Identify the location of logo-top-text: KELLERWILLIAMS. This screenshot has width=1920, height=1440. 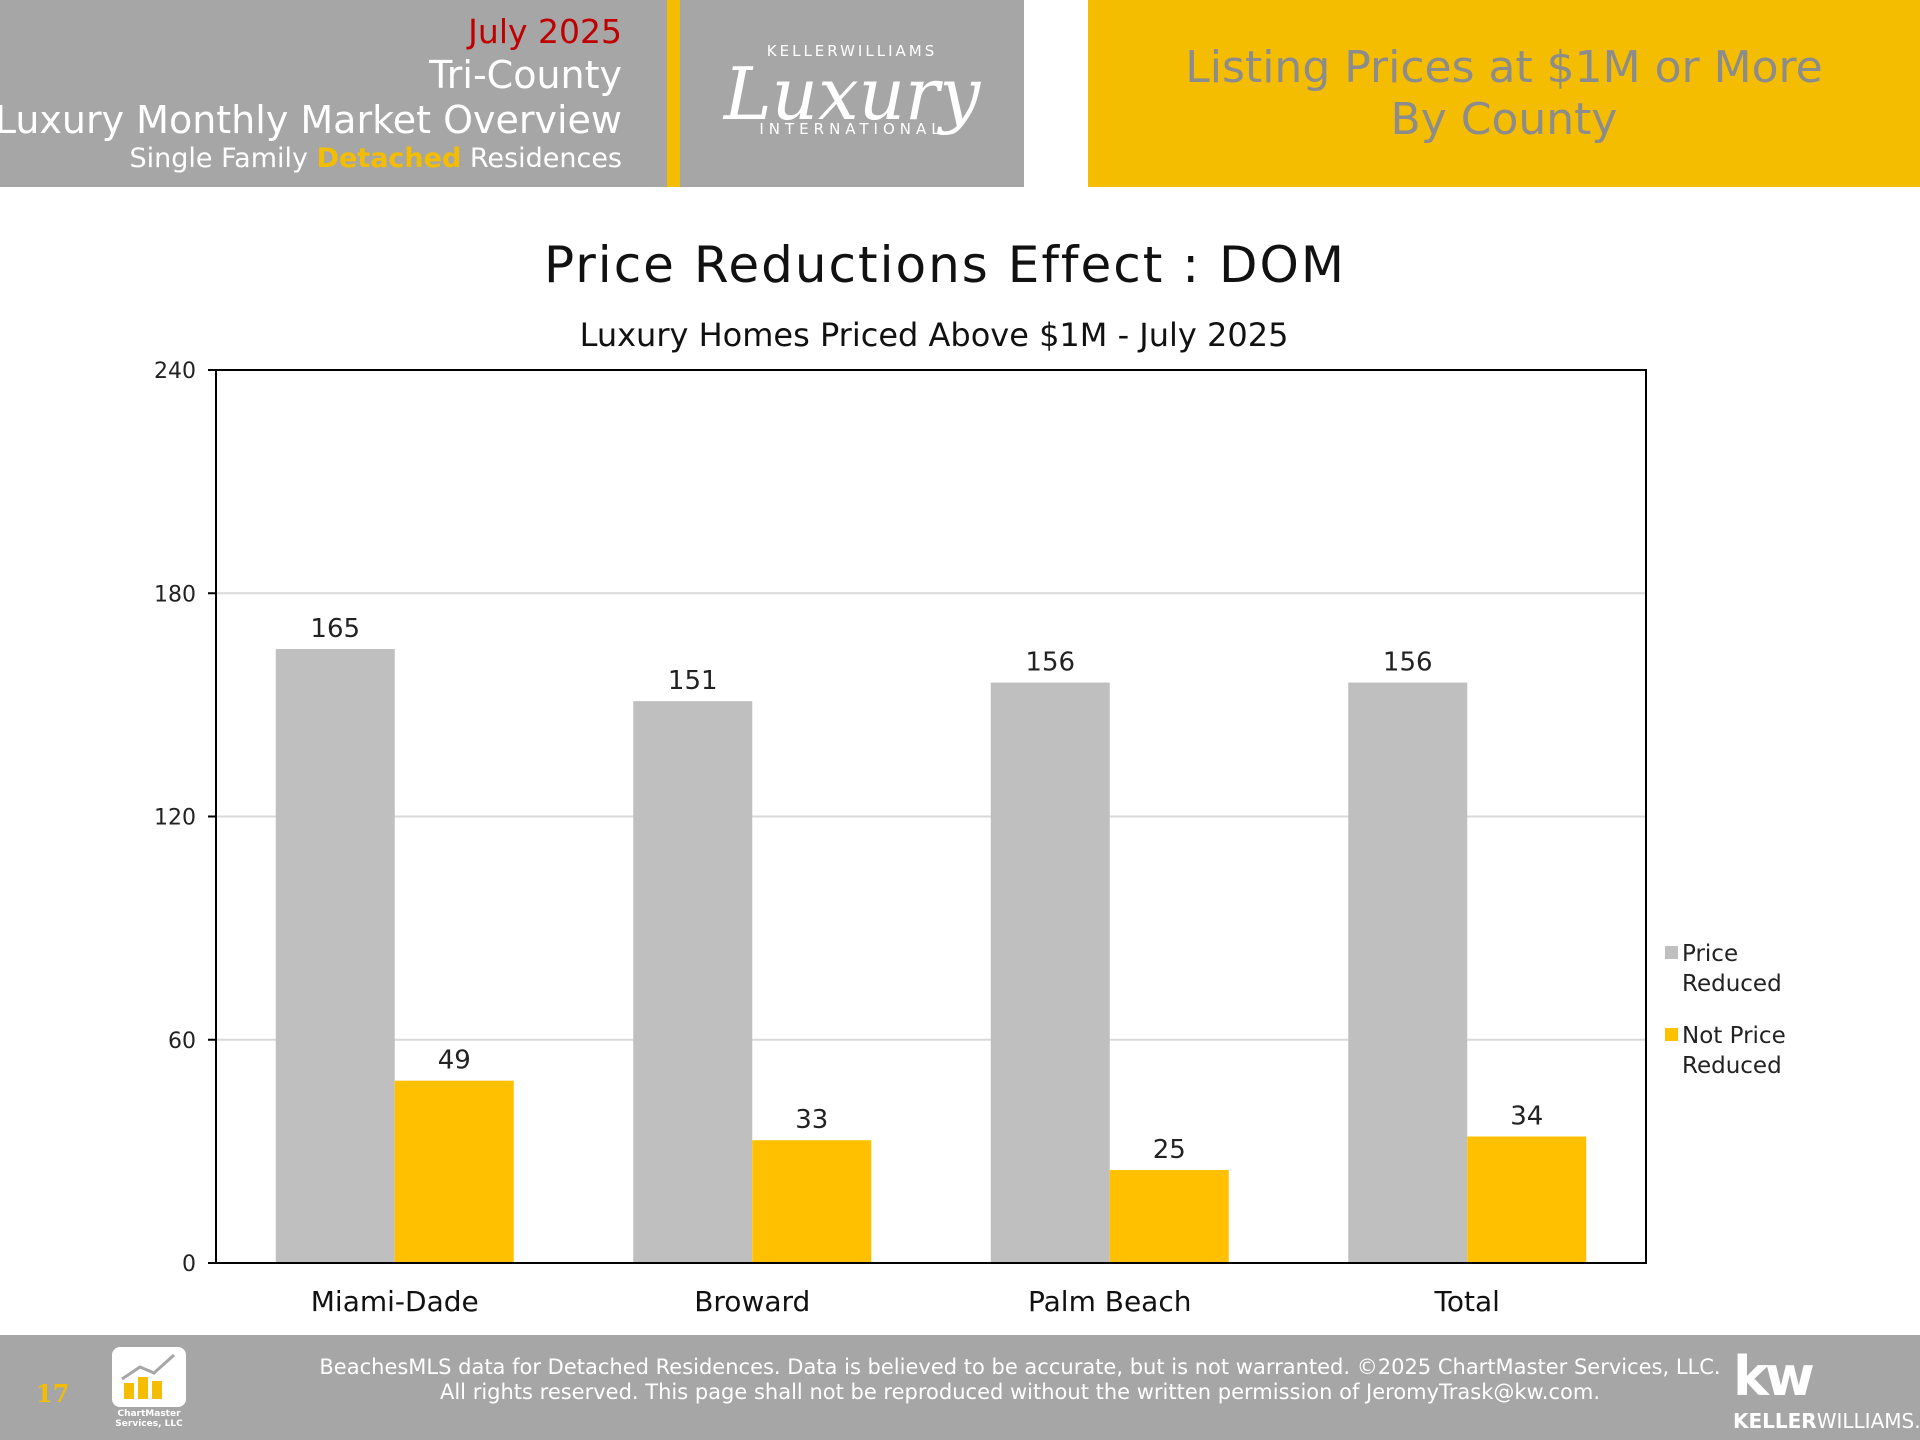
(852, 51).